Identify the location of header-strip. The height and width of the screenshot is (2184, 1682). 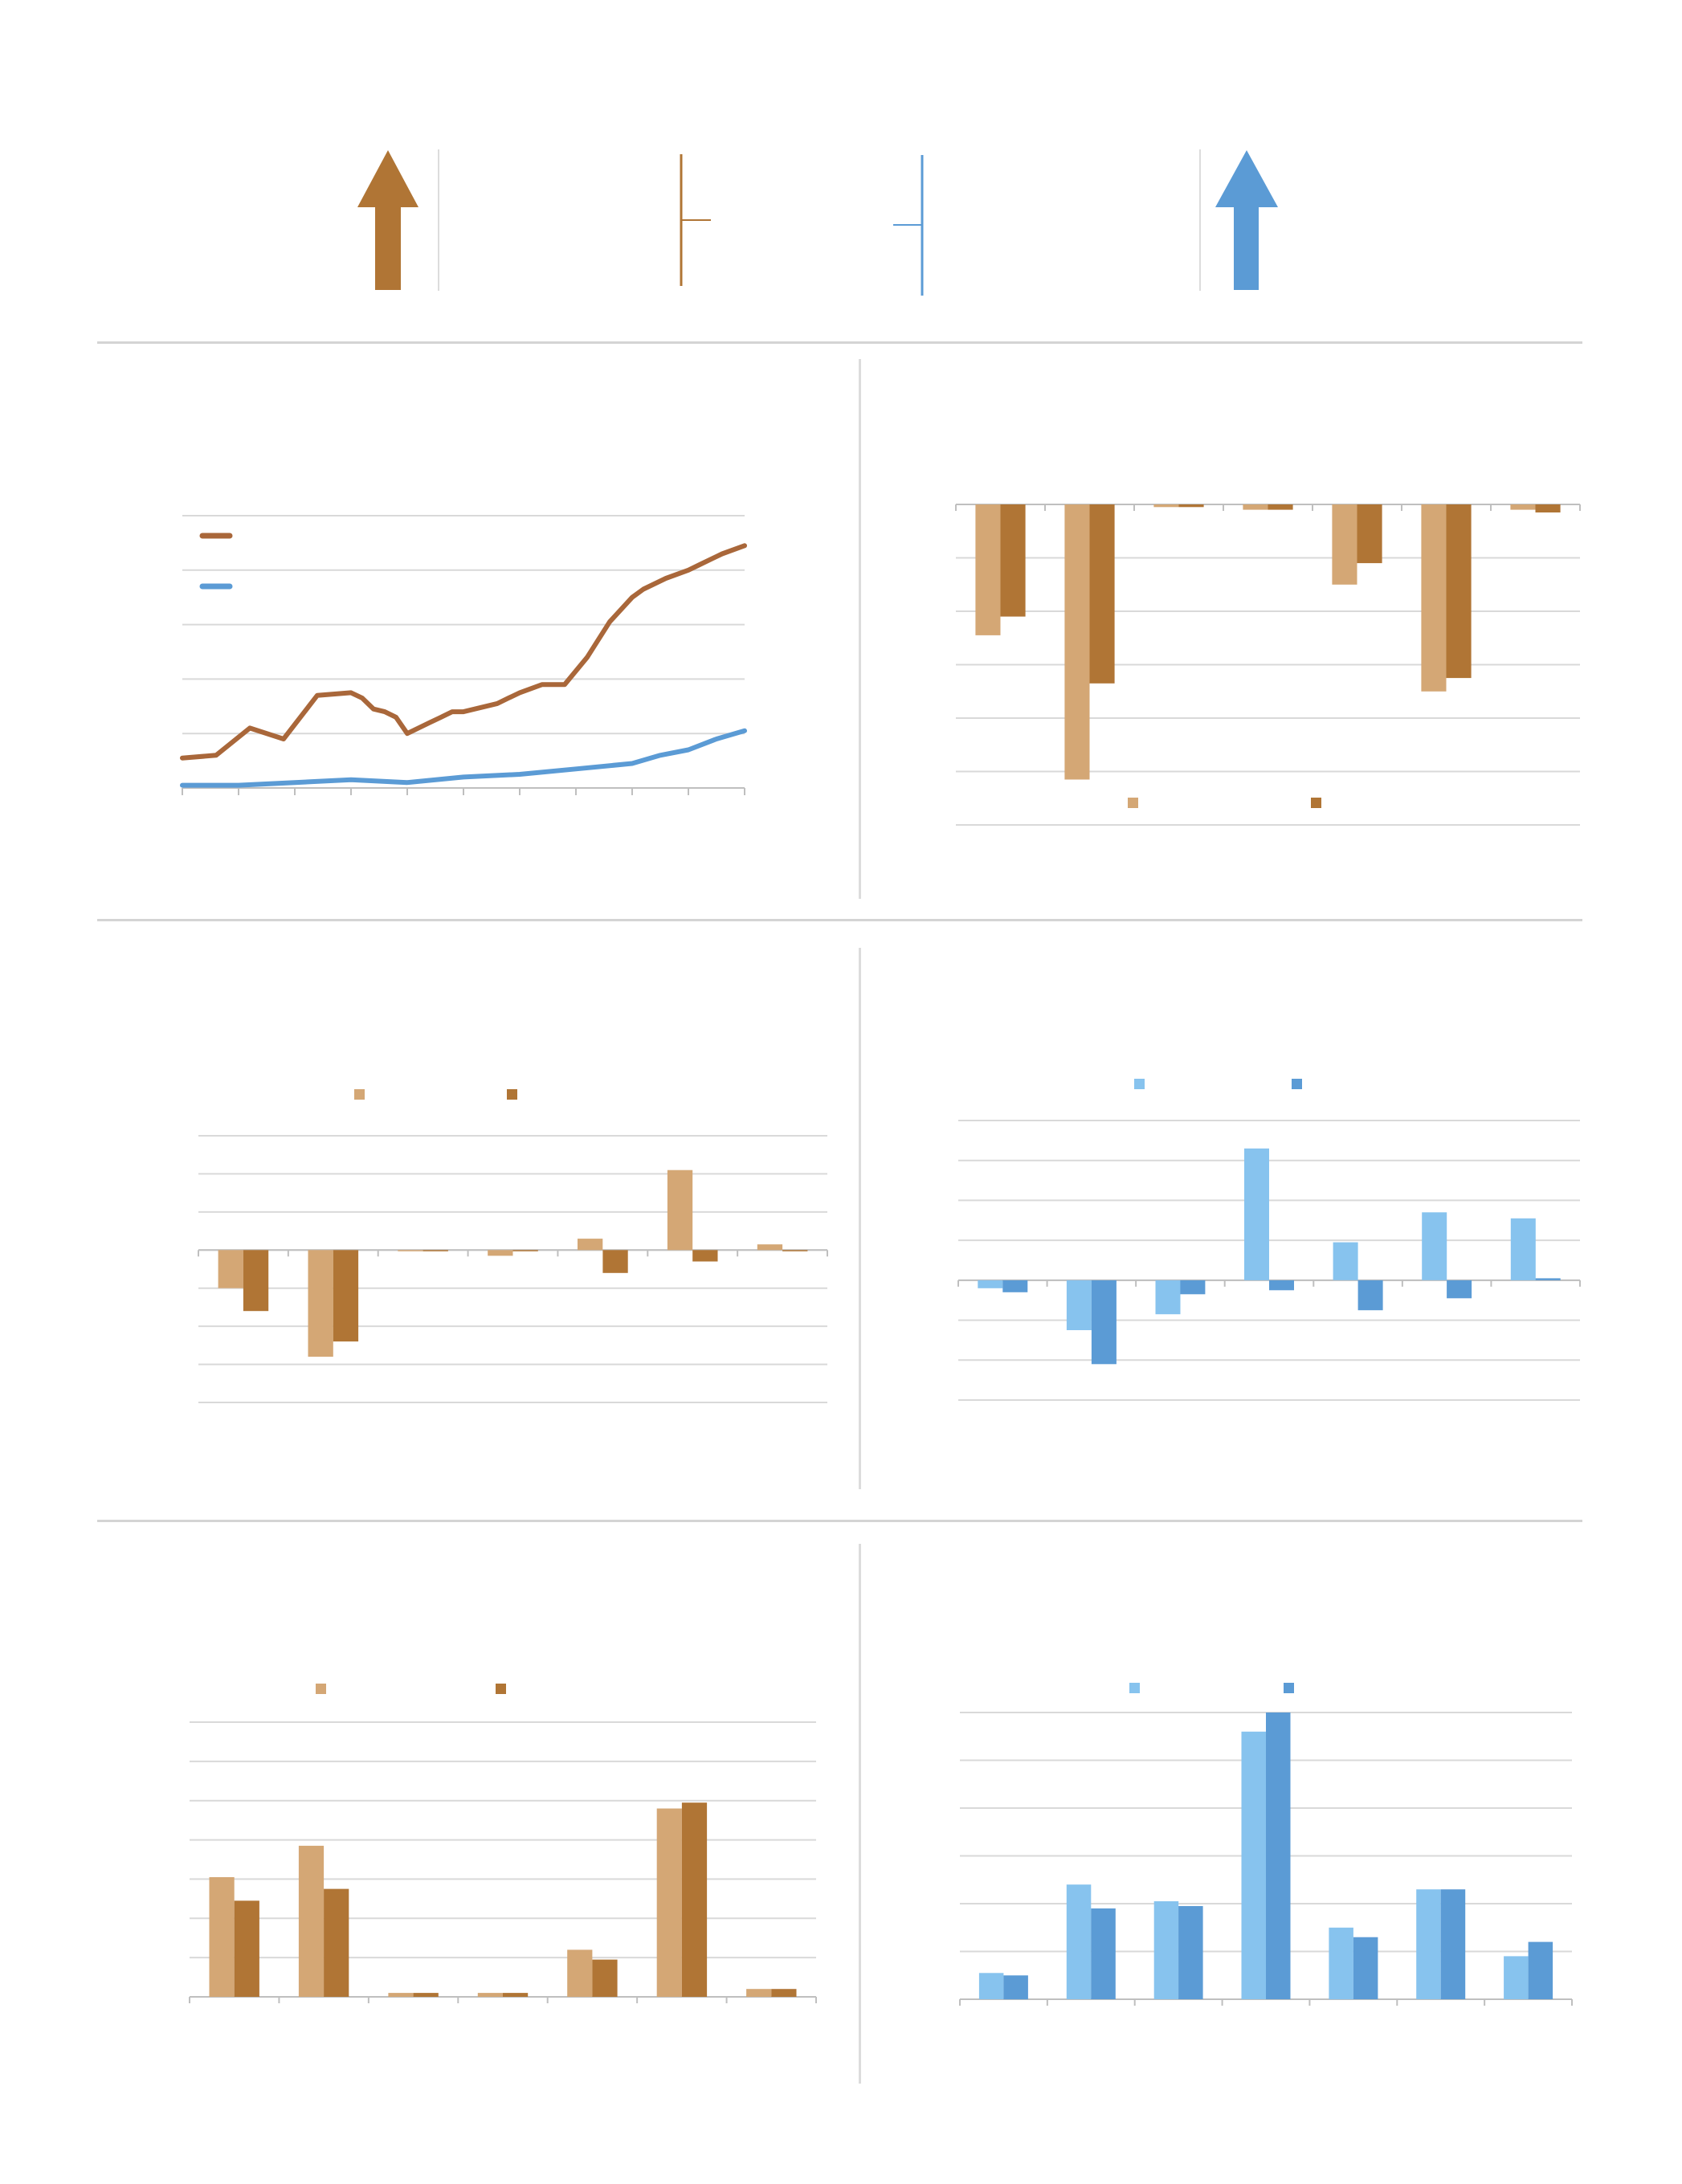
(817, 222).